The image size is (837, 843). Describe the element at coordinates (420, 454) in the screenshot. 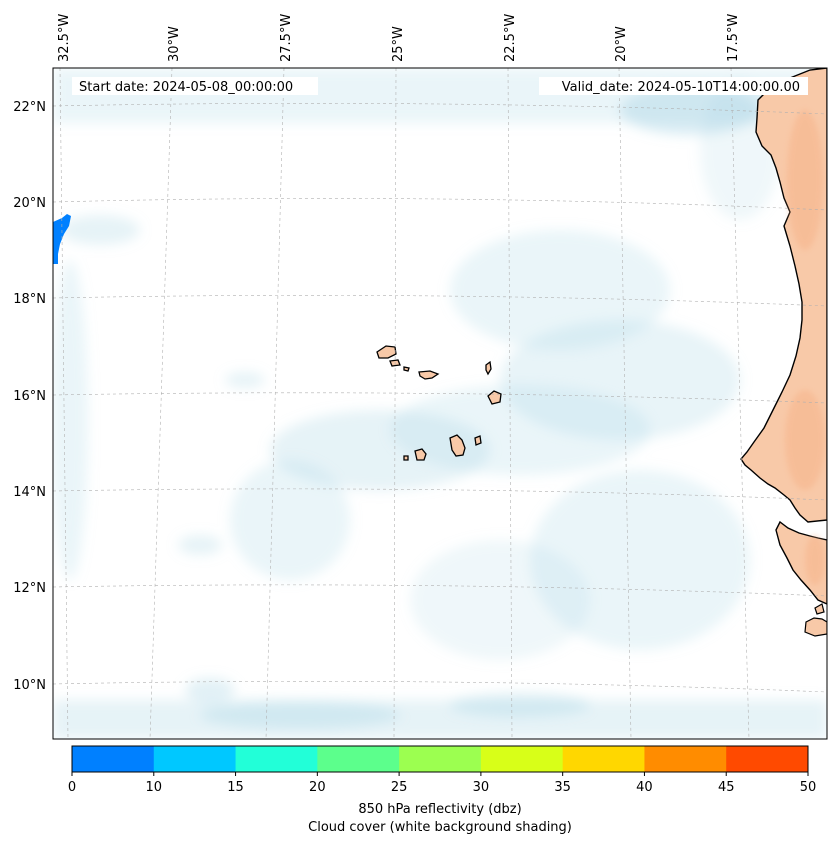

I see `island-fogo` at that location.